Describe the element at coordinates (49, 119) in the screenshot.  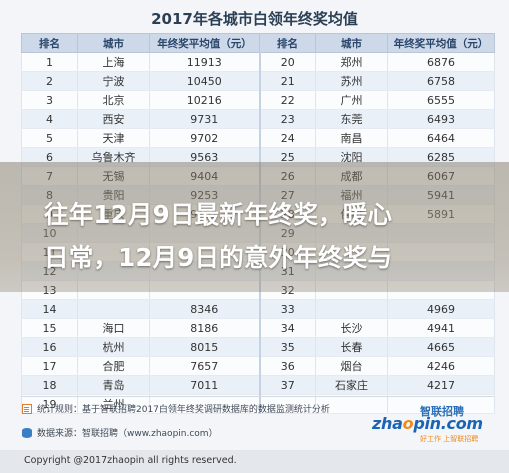
I see `cell-rank: 4` at that location.